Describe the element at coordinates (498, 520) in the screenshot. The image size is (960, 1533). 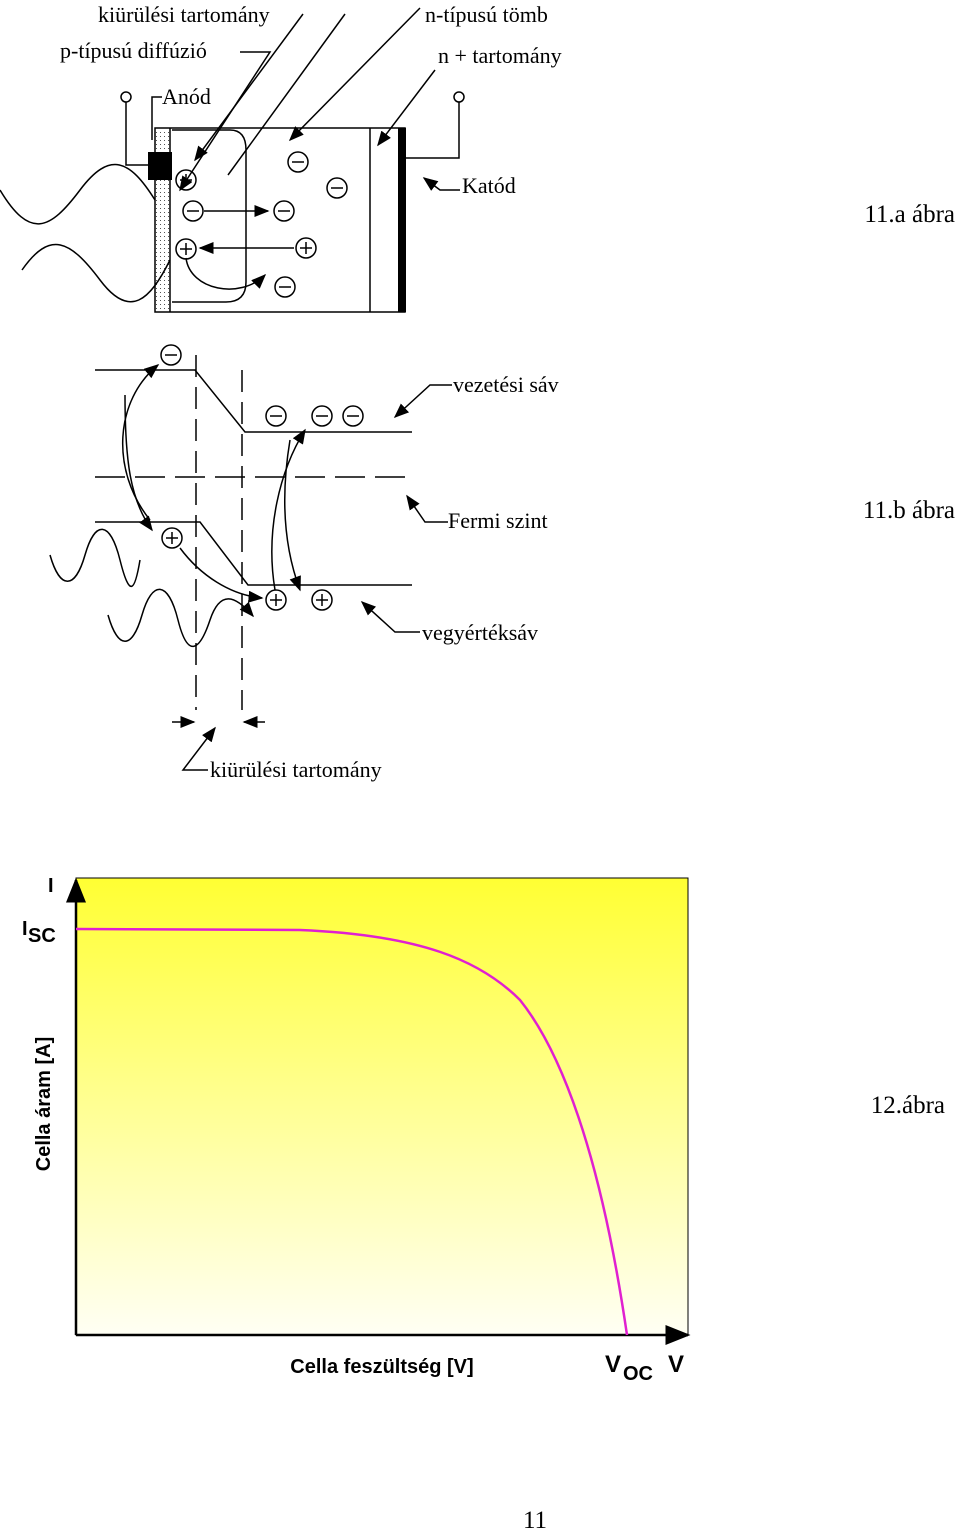
I see `label: Fermi szint` at that location.